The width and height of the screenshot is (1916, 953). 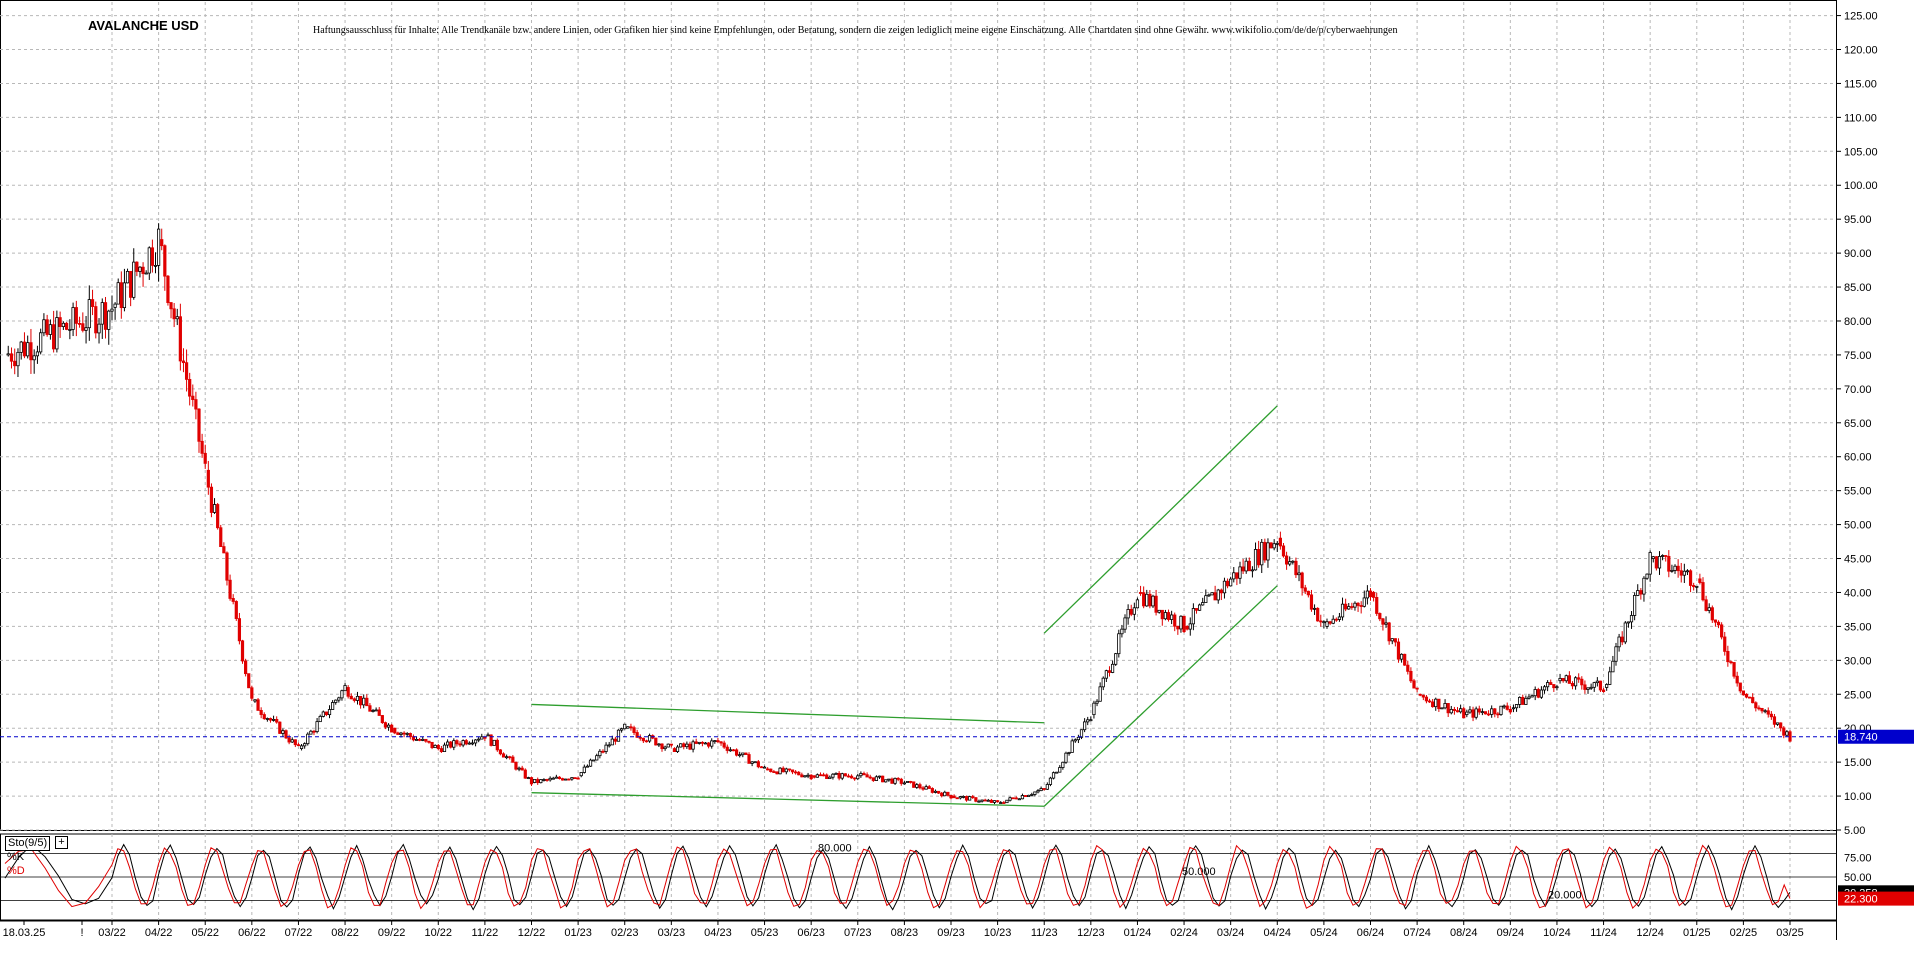 What do you see at coordinates (1861, 152) in the screenshot?
I see `y-tick-label: 105.00` at bounding box center [1861, 152].